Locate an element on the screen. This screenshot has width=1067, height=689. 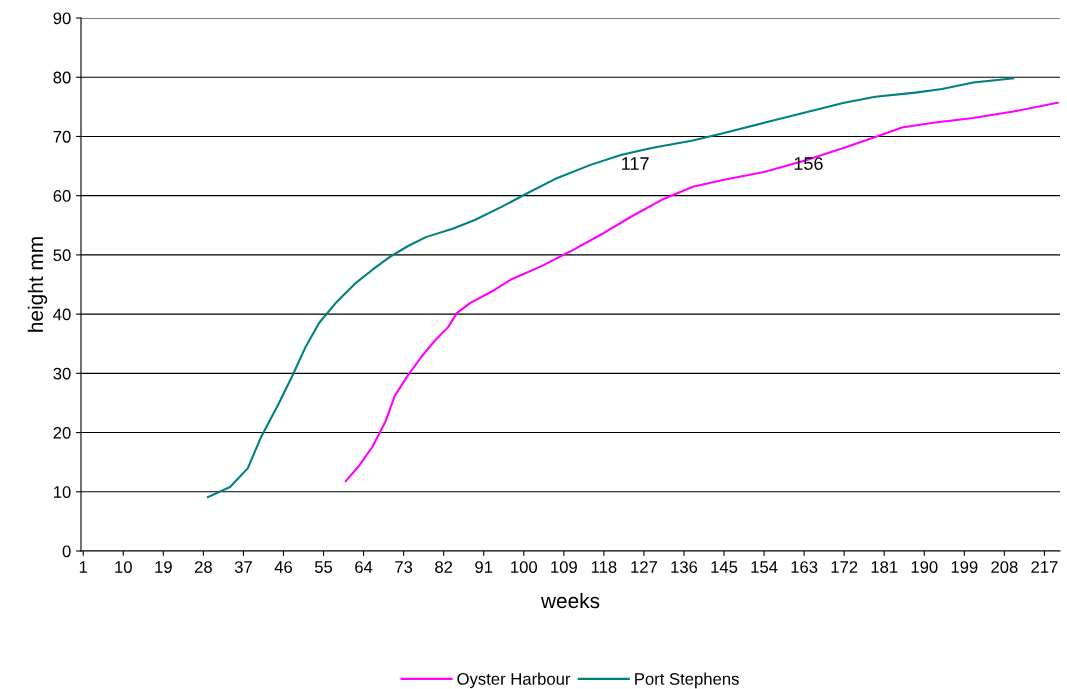
x-tick-label: 181 is located at coordinates (884, 567).